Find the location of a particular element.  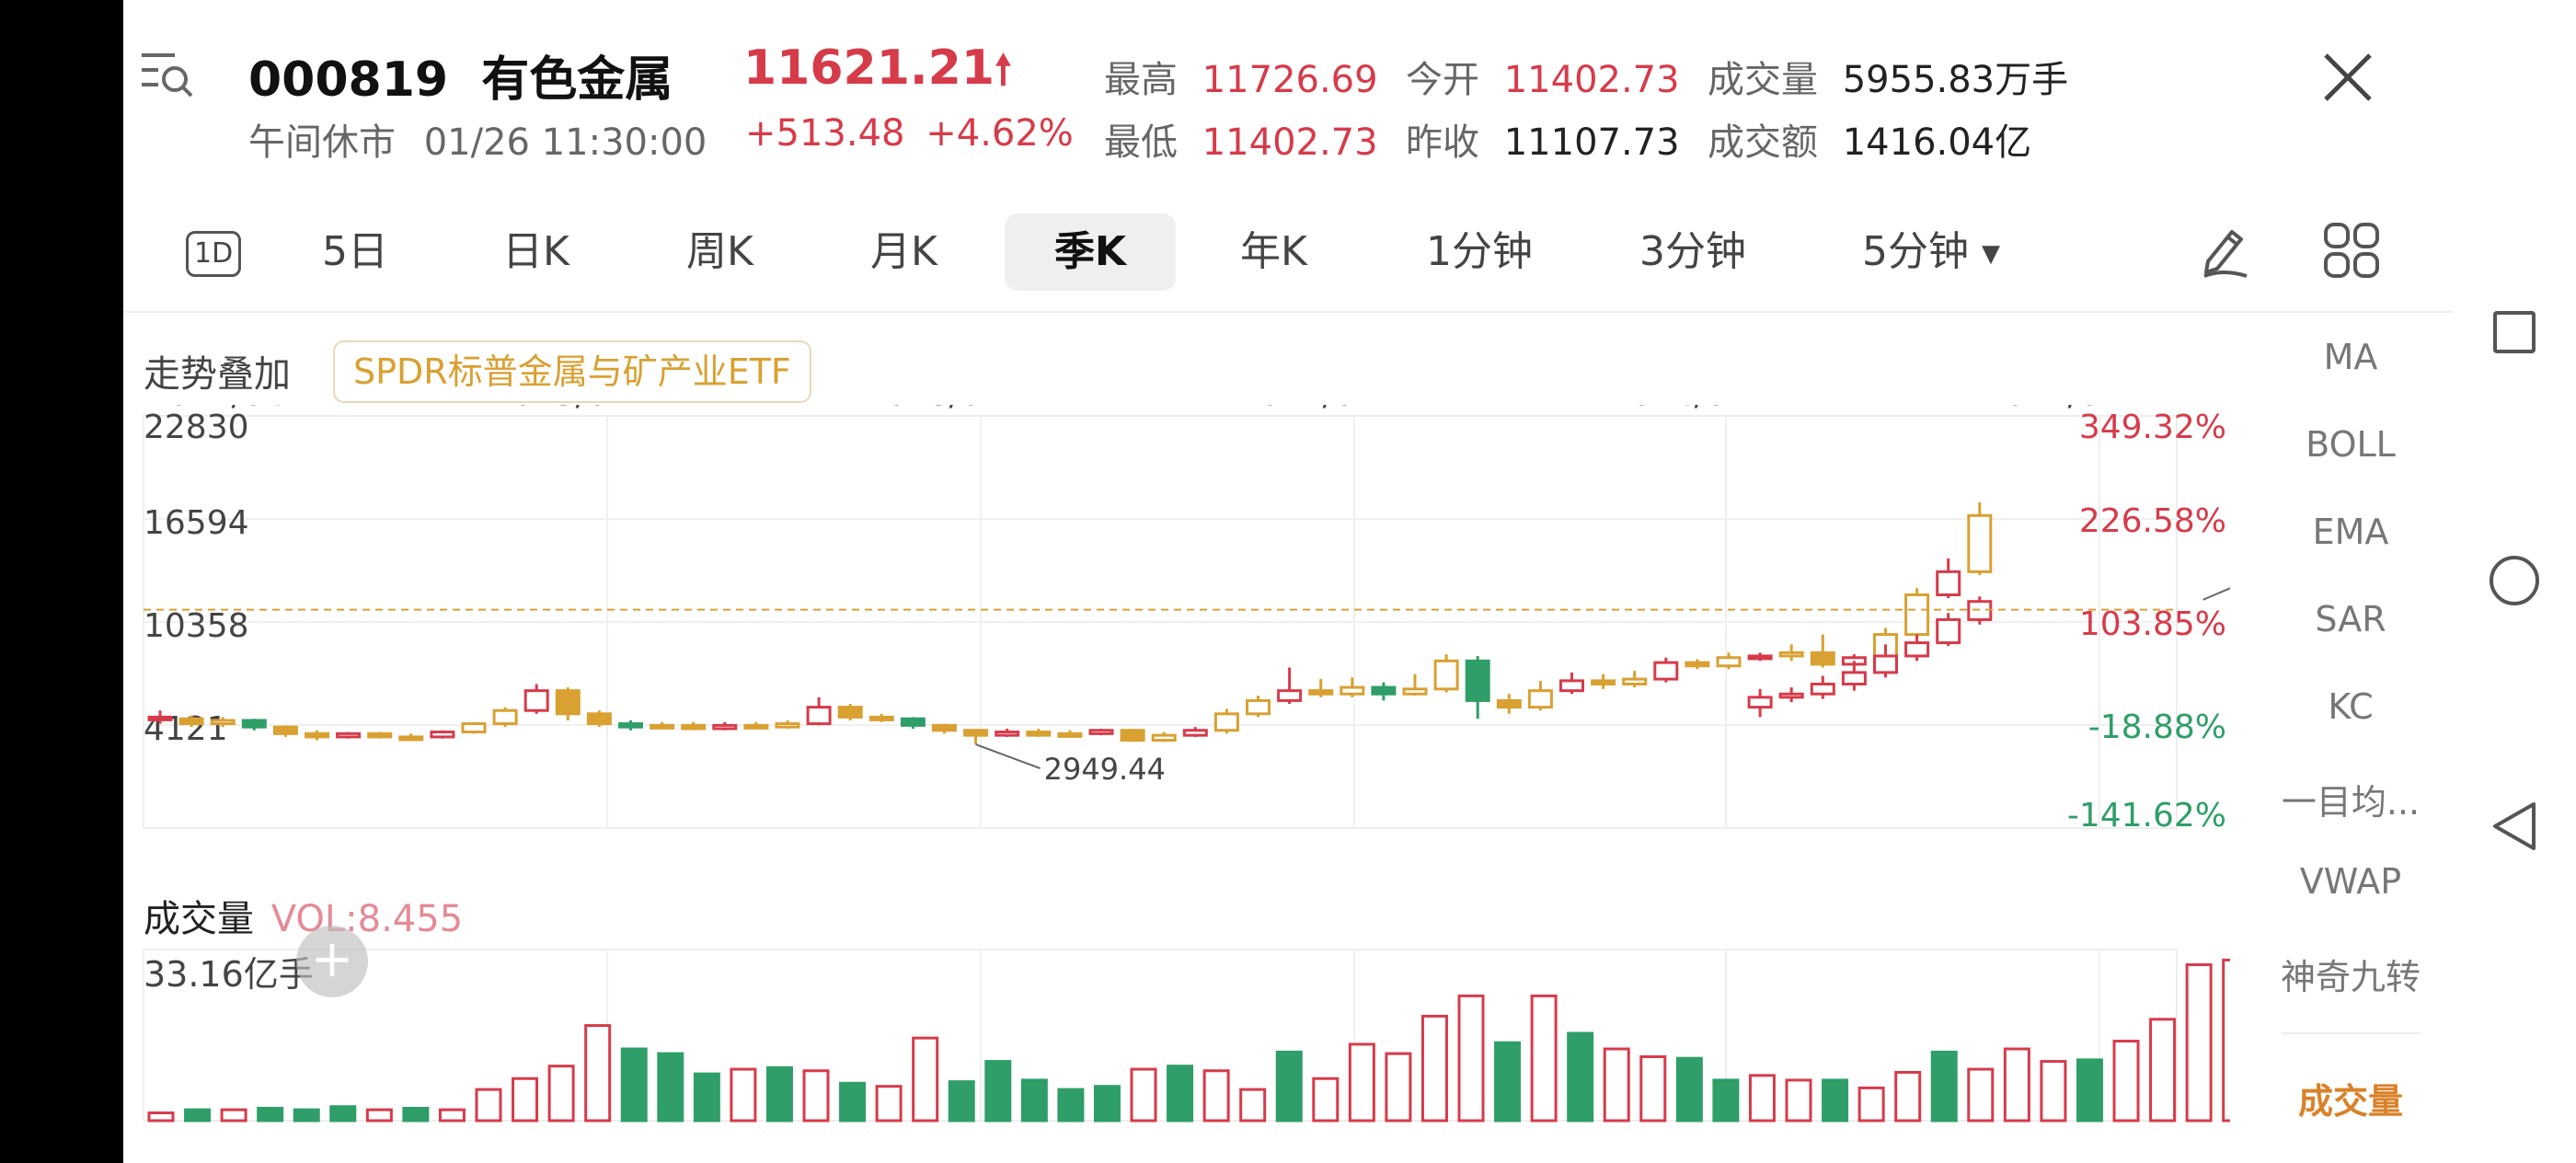

current-price: 11621.21🠕 is located at coordinates (877, 75).